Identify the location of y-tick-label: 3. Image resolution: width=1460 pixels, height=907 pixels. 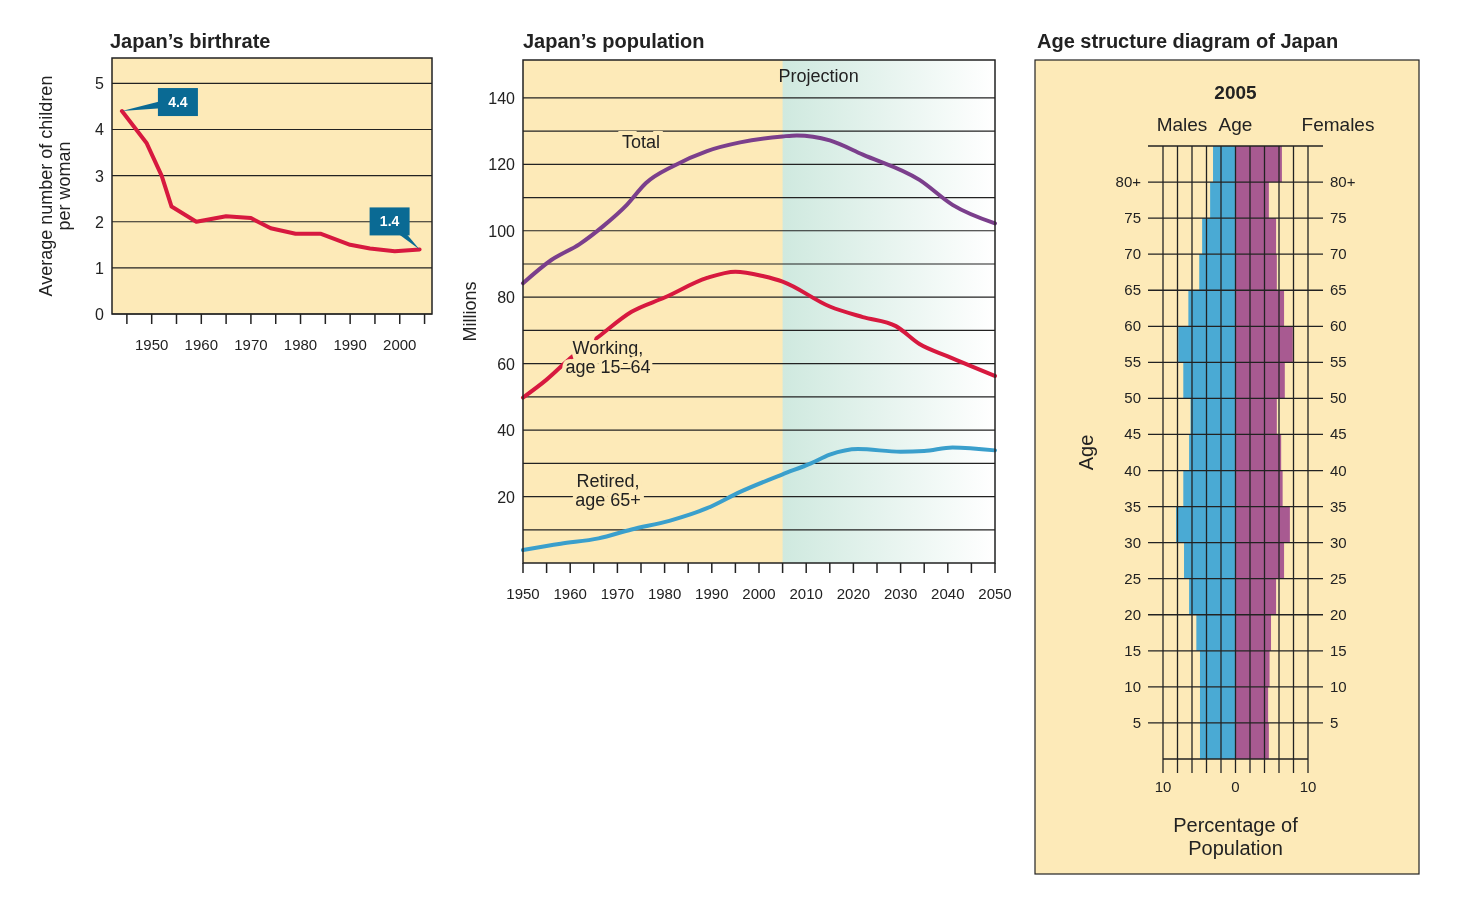
(100, 176).